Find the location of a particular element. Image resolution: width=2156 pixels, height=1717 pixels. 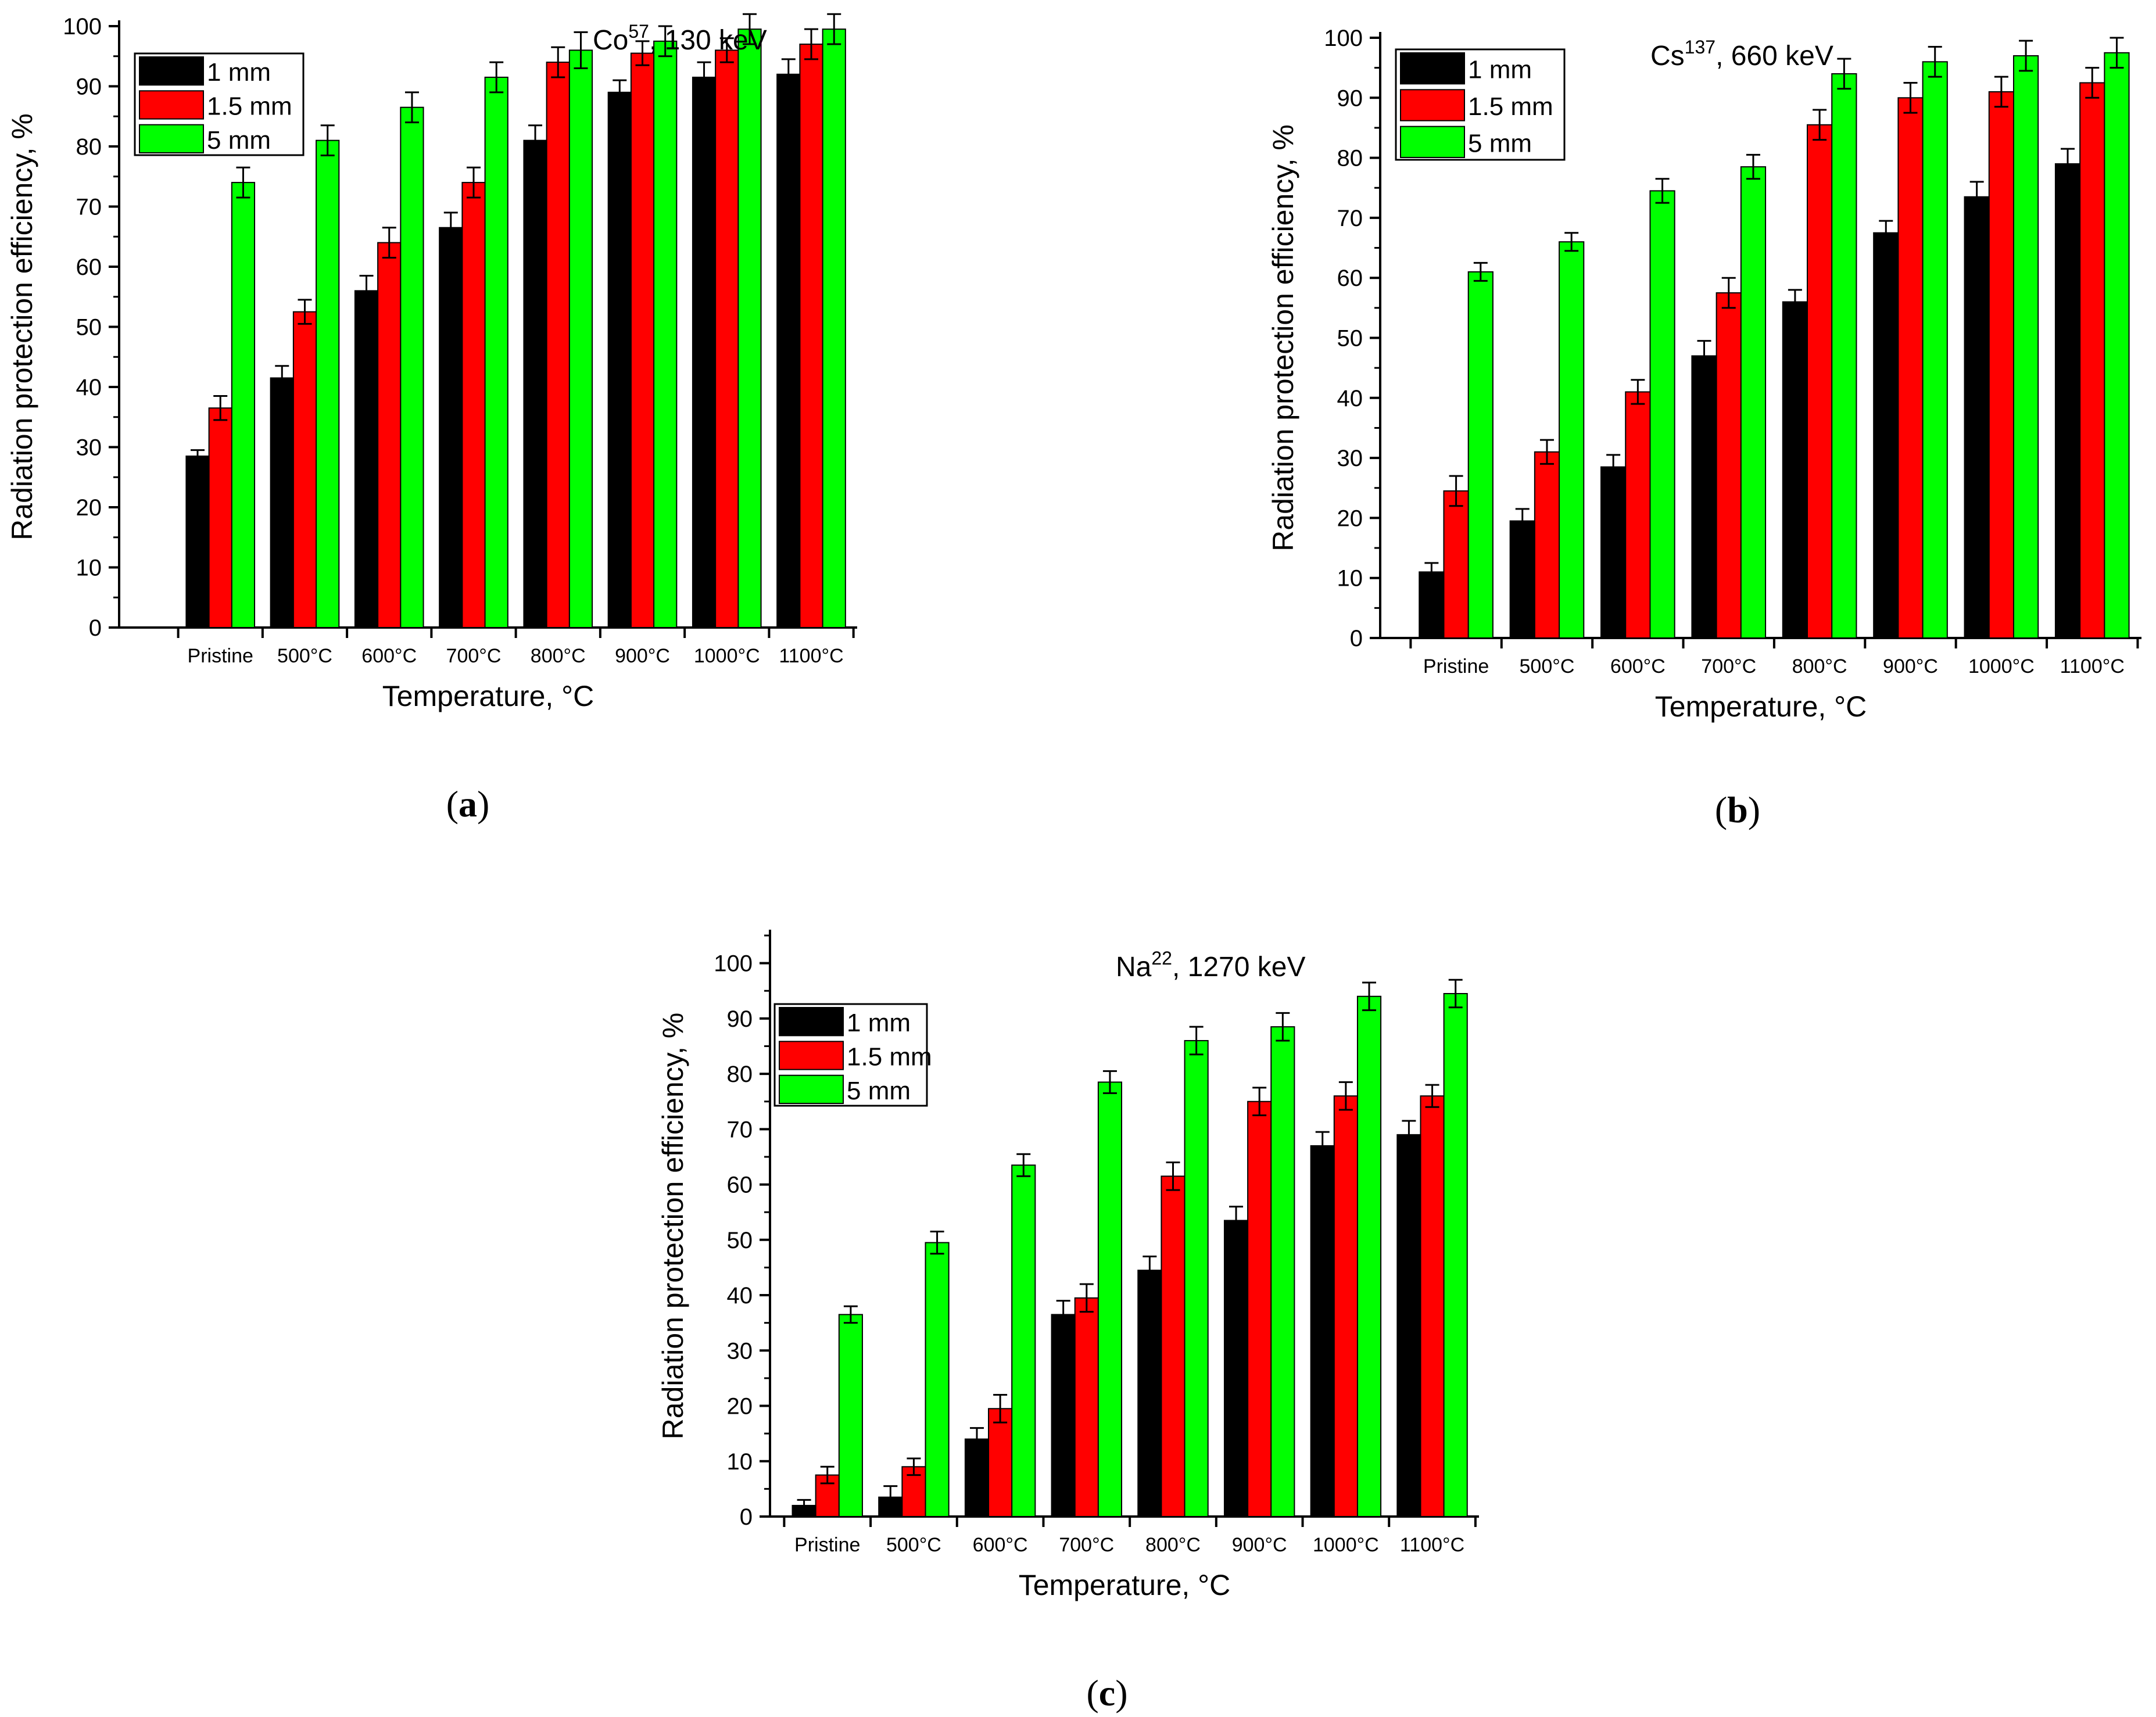

title-element: Na is located at coordinates (1134, 968).